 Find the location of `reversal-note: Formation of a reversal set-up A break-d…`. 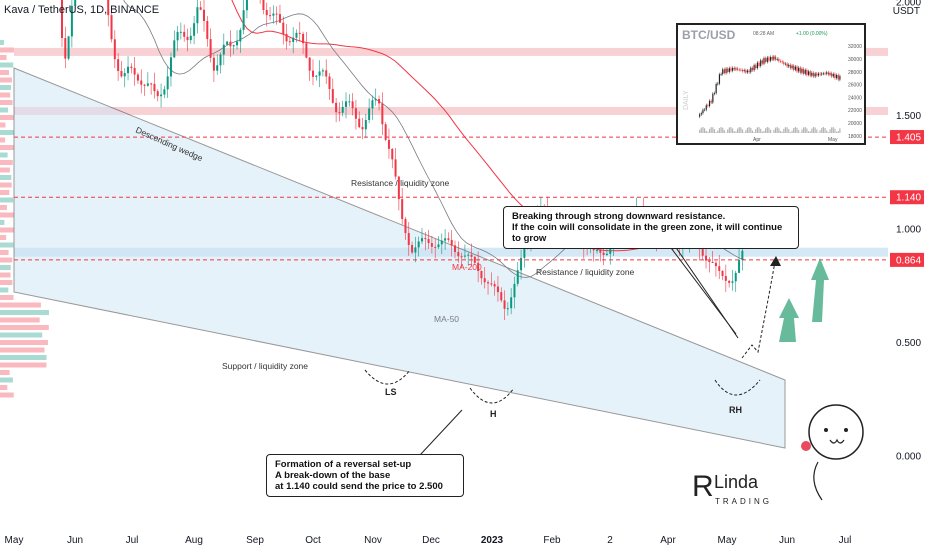

reversal-note: Formation of a reversal set-up A break-d… is located at coordinates (365, 475).